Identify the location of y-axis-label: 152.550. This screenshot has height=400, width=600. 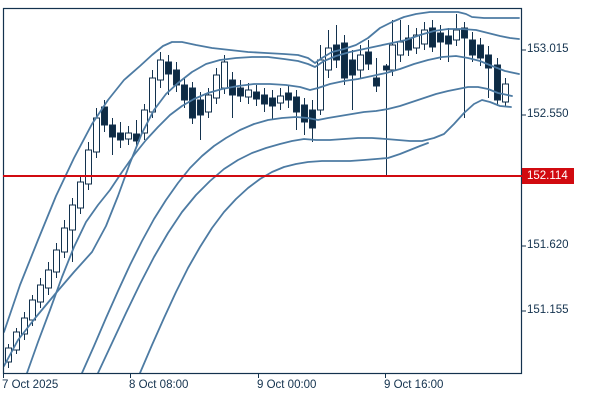
(548, 114).